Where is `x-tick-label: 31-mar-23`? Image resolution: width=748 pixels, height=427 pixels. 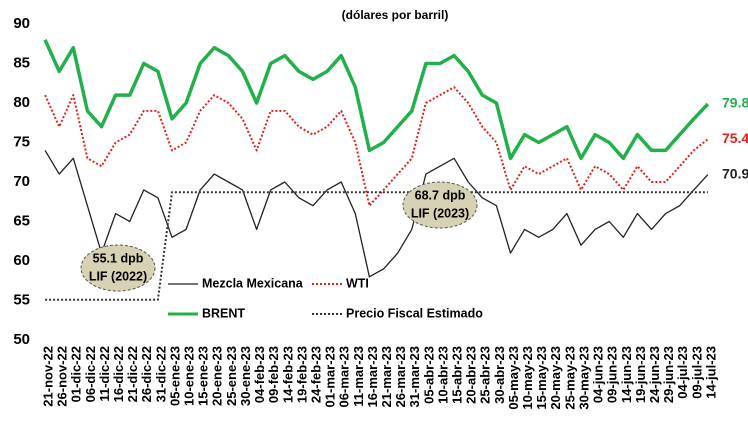
x-tick-label: 31-mar-23 is located at coordinates (414, 376).